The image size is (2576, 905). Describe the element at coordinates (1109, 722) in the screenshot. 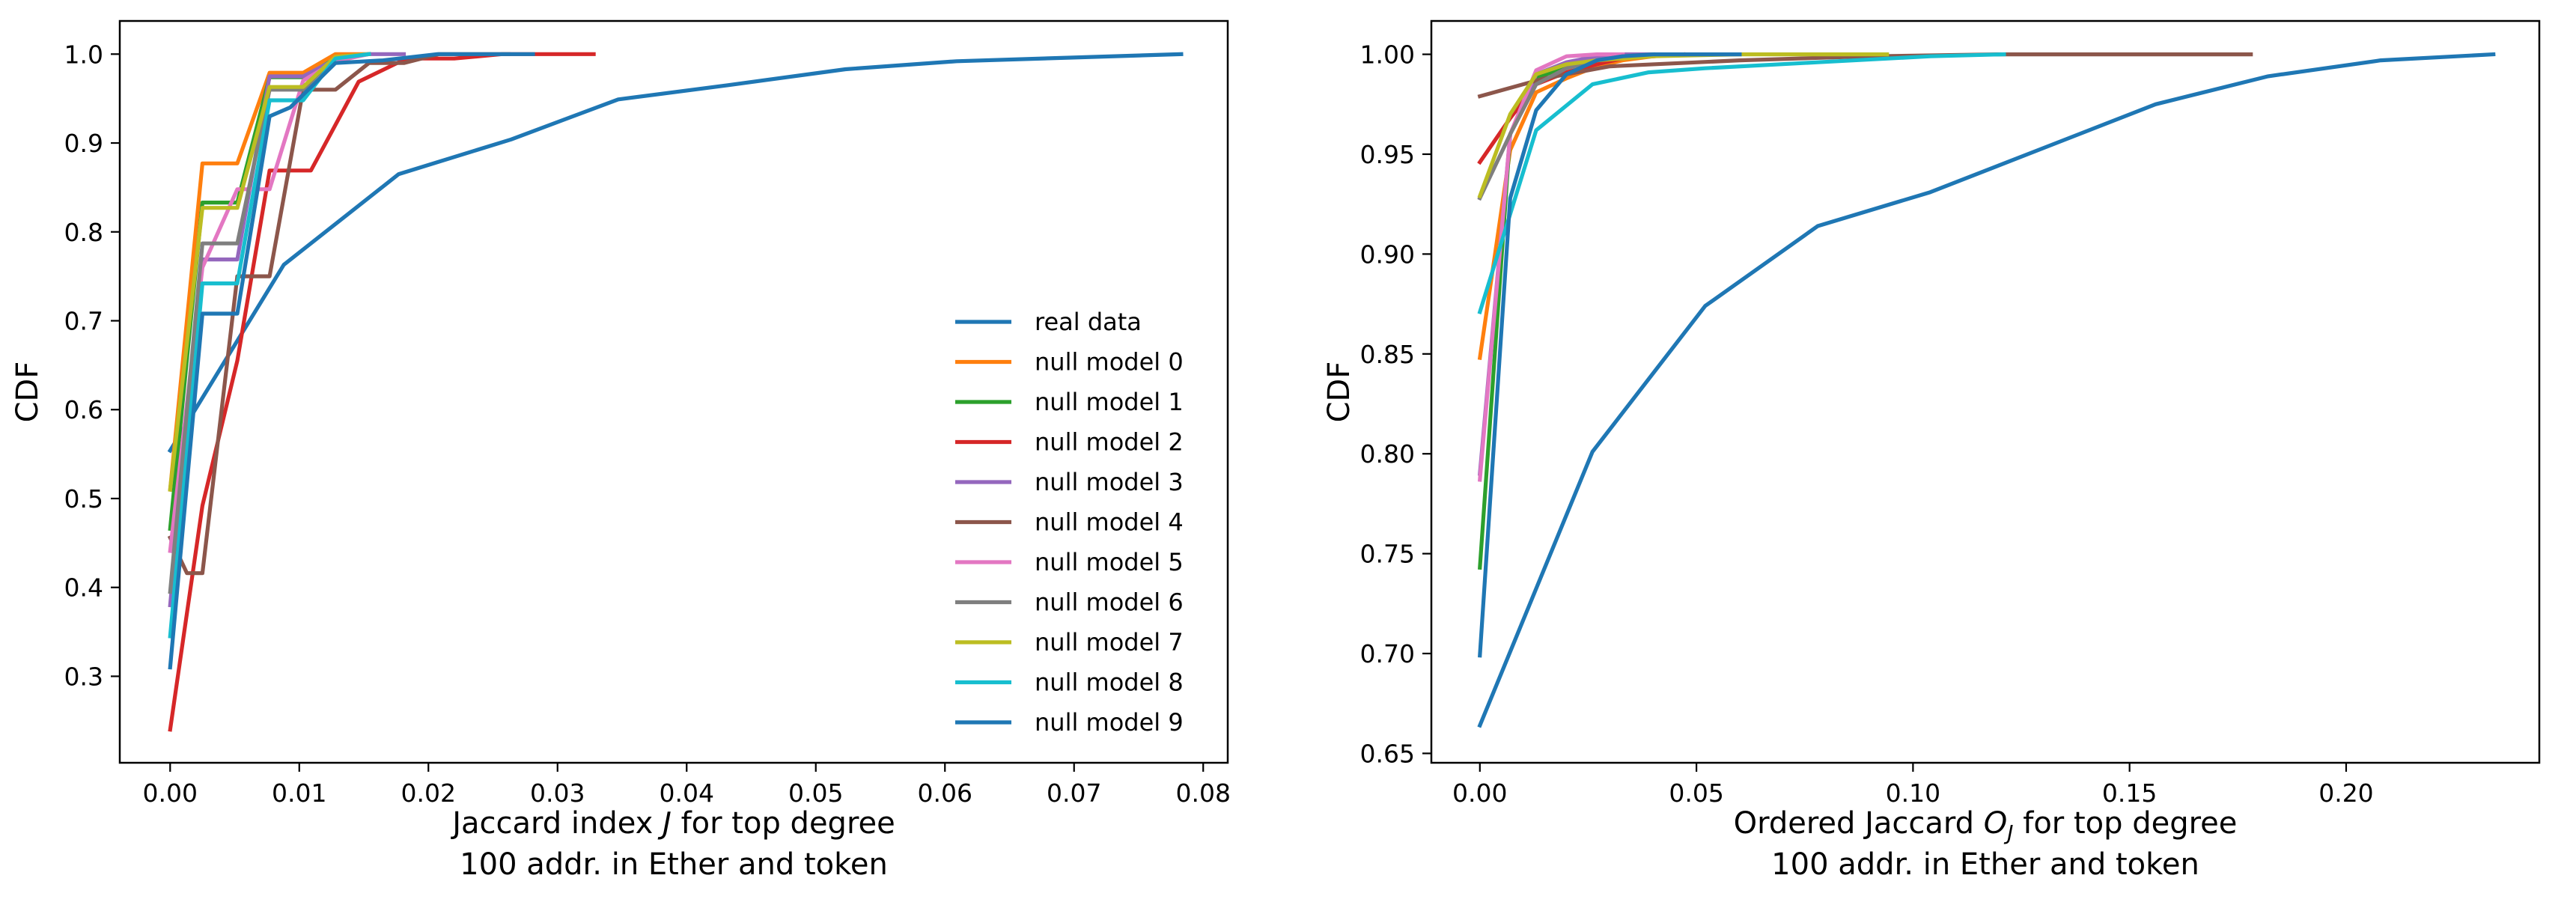

I see `legend-label: null model 9` at that location.